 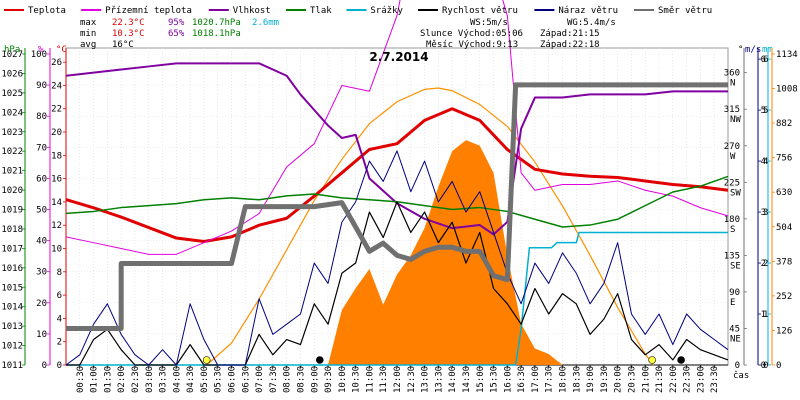 I want to click on time-tick-label: 17:30, so click(x=550, y=379).